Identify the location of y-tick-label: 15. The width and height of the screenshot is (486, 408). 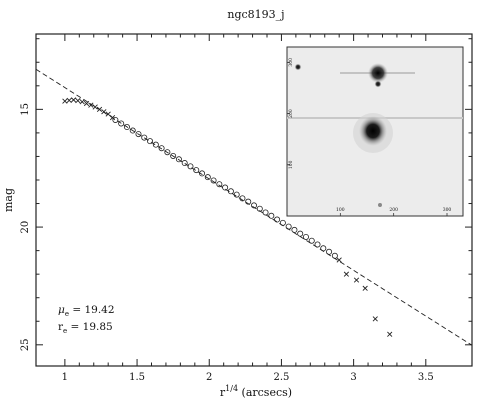
(25, 109).